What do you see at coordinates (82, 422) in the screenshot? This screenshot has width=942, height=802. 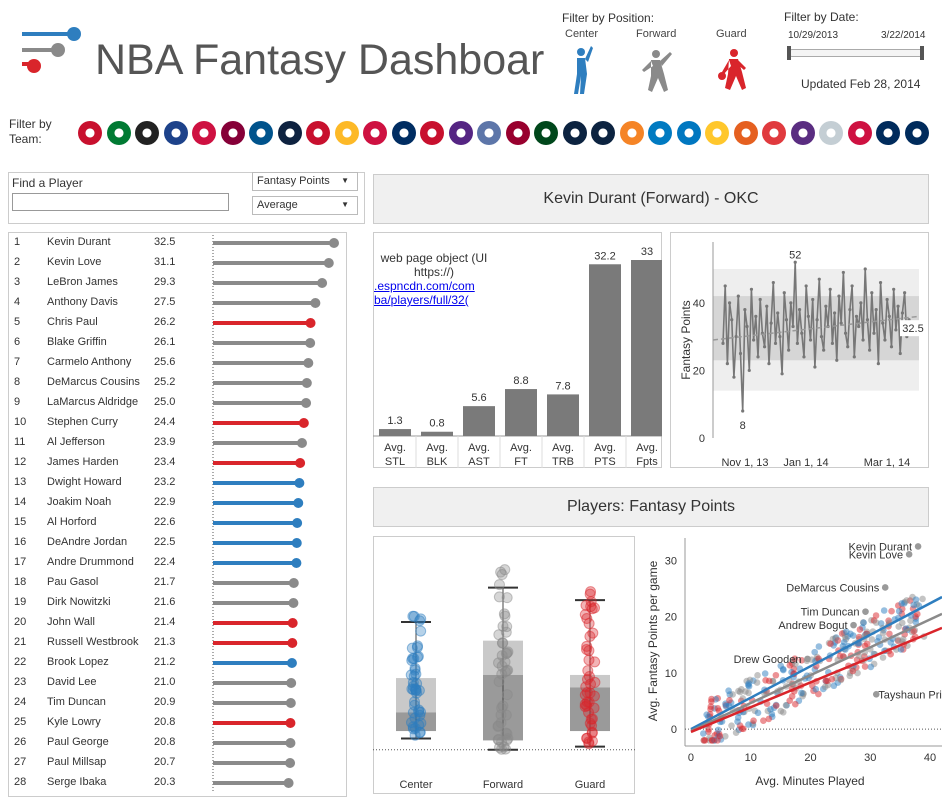 I see `player-name: Stephen Curry` at bounding box center [82, 422].